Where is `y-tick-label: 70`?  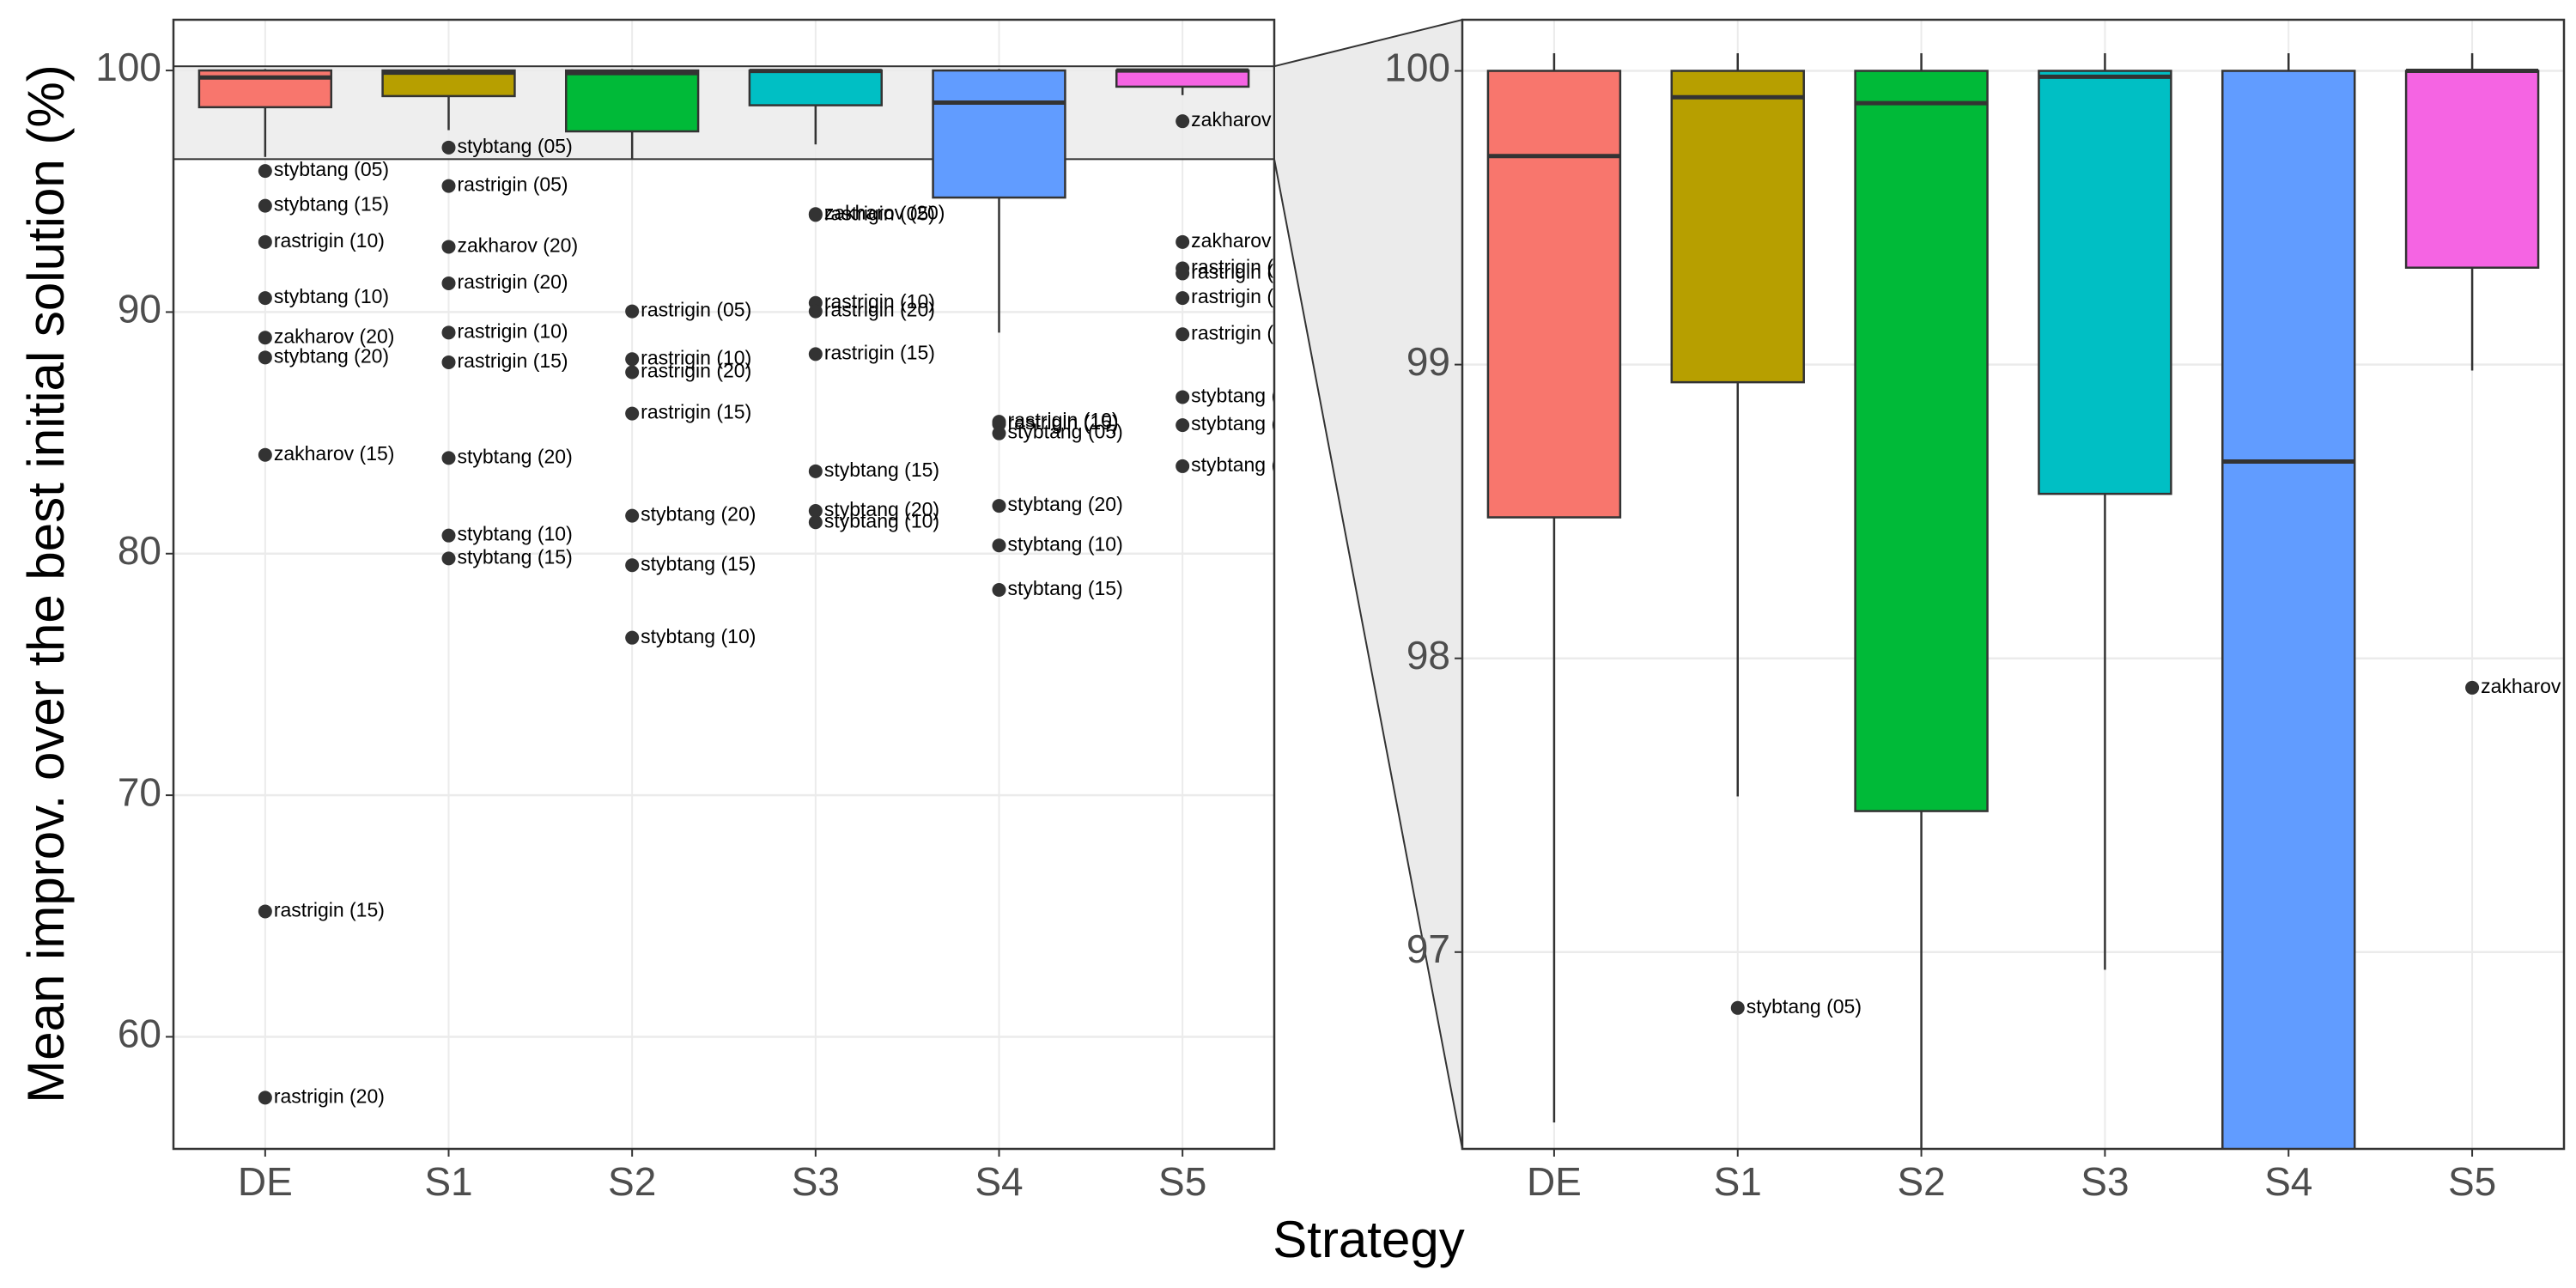
y-tick-label: 70 is located at coordinates (139, 792).